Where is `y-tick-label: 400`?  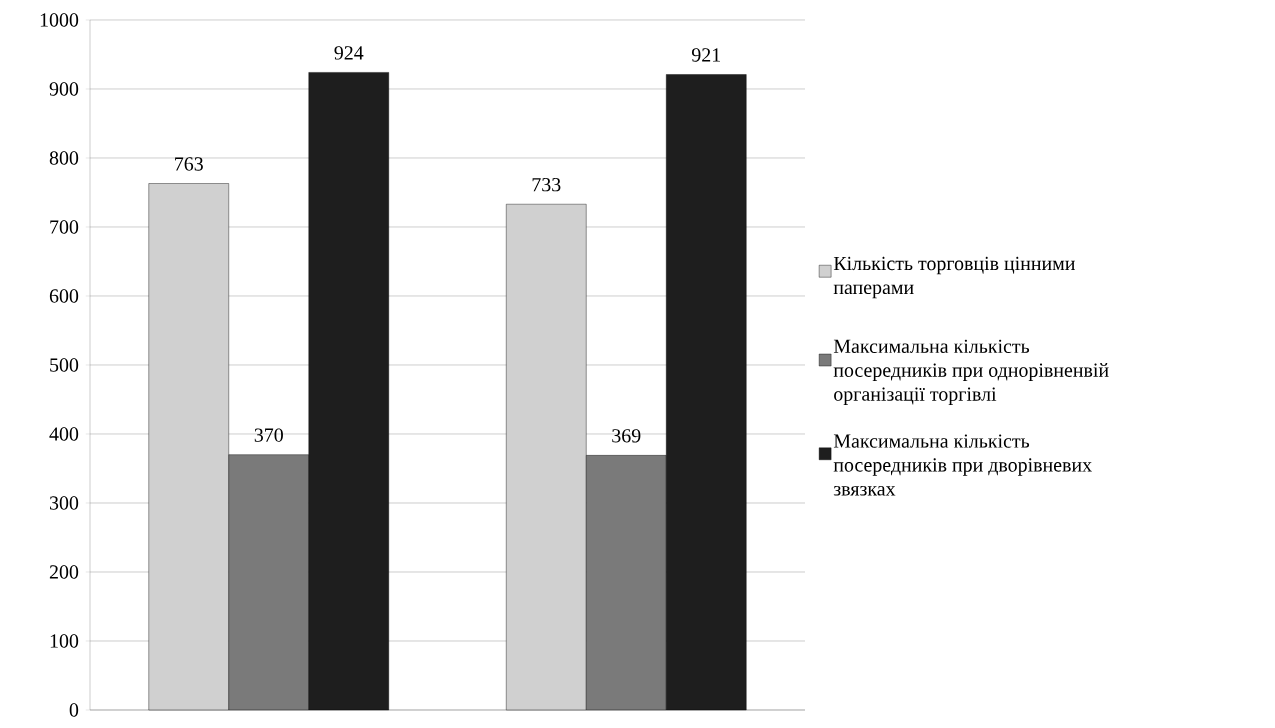 y-tick-label: 400 is located at coordinates (64, 434).